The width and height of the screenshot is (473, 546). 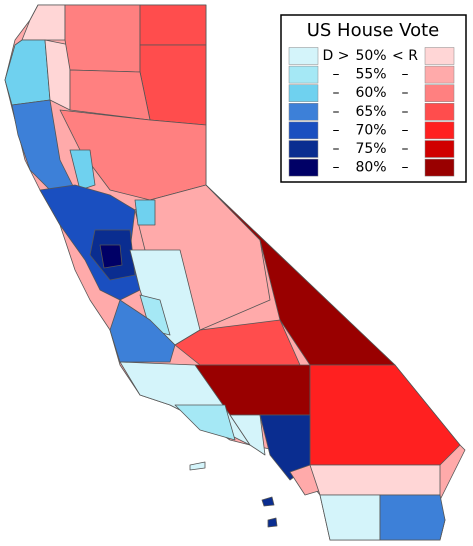 What do you see at coordinates (370, 149) in the screenshot?
I see `legend-label: 75%` at bounding box center [370, 149].